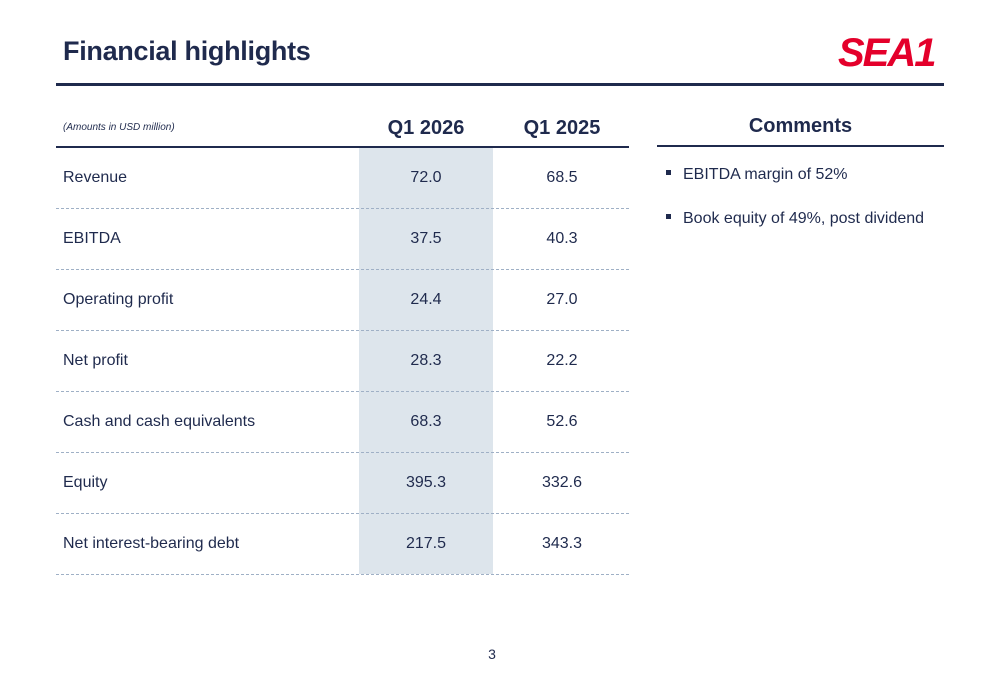 The width and height of the screenshot is (1000, 685). I want to click on header-rule, so click(500, 84).